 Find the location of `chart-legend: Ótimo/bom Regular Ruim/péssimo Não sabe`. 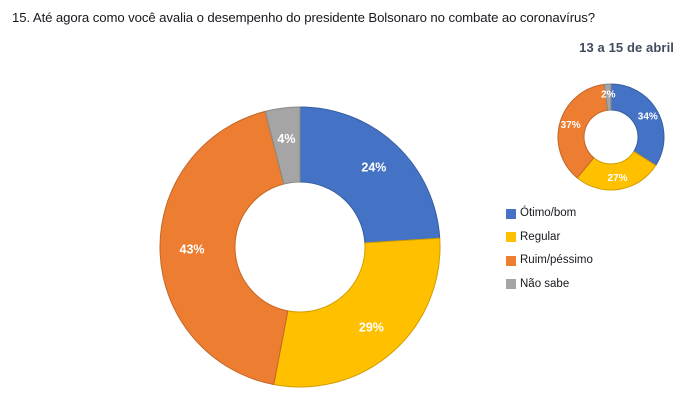

chart-legend: Ótimo/bom Regular Ruim/péssimo Não sabe is located at coordinates (591, 249).